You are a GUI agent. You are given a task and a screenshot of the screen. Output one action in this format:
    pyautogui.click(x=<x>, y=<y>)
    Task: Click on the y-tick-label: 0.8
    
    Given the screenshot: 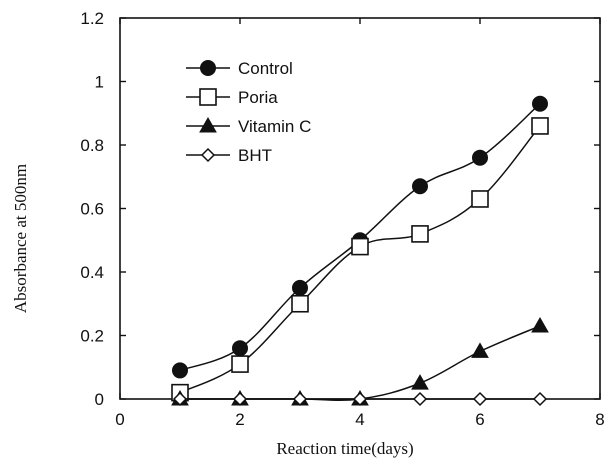 What is the action you would take?
    pyautogui.click(x=92, y=145)
    